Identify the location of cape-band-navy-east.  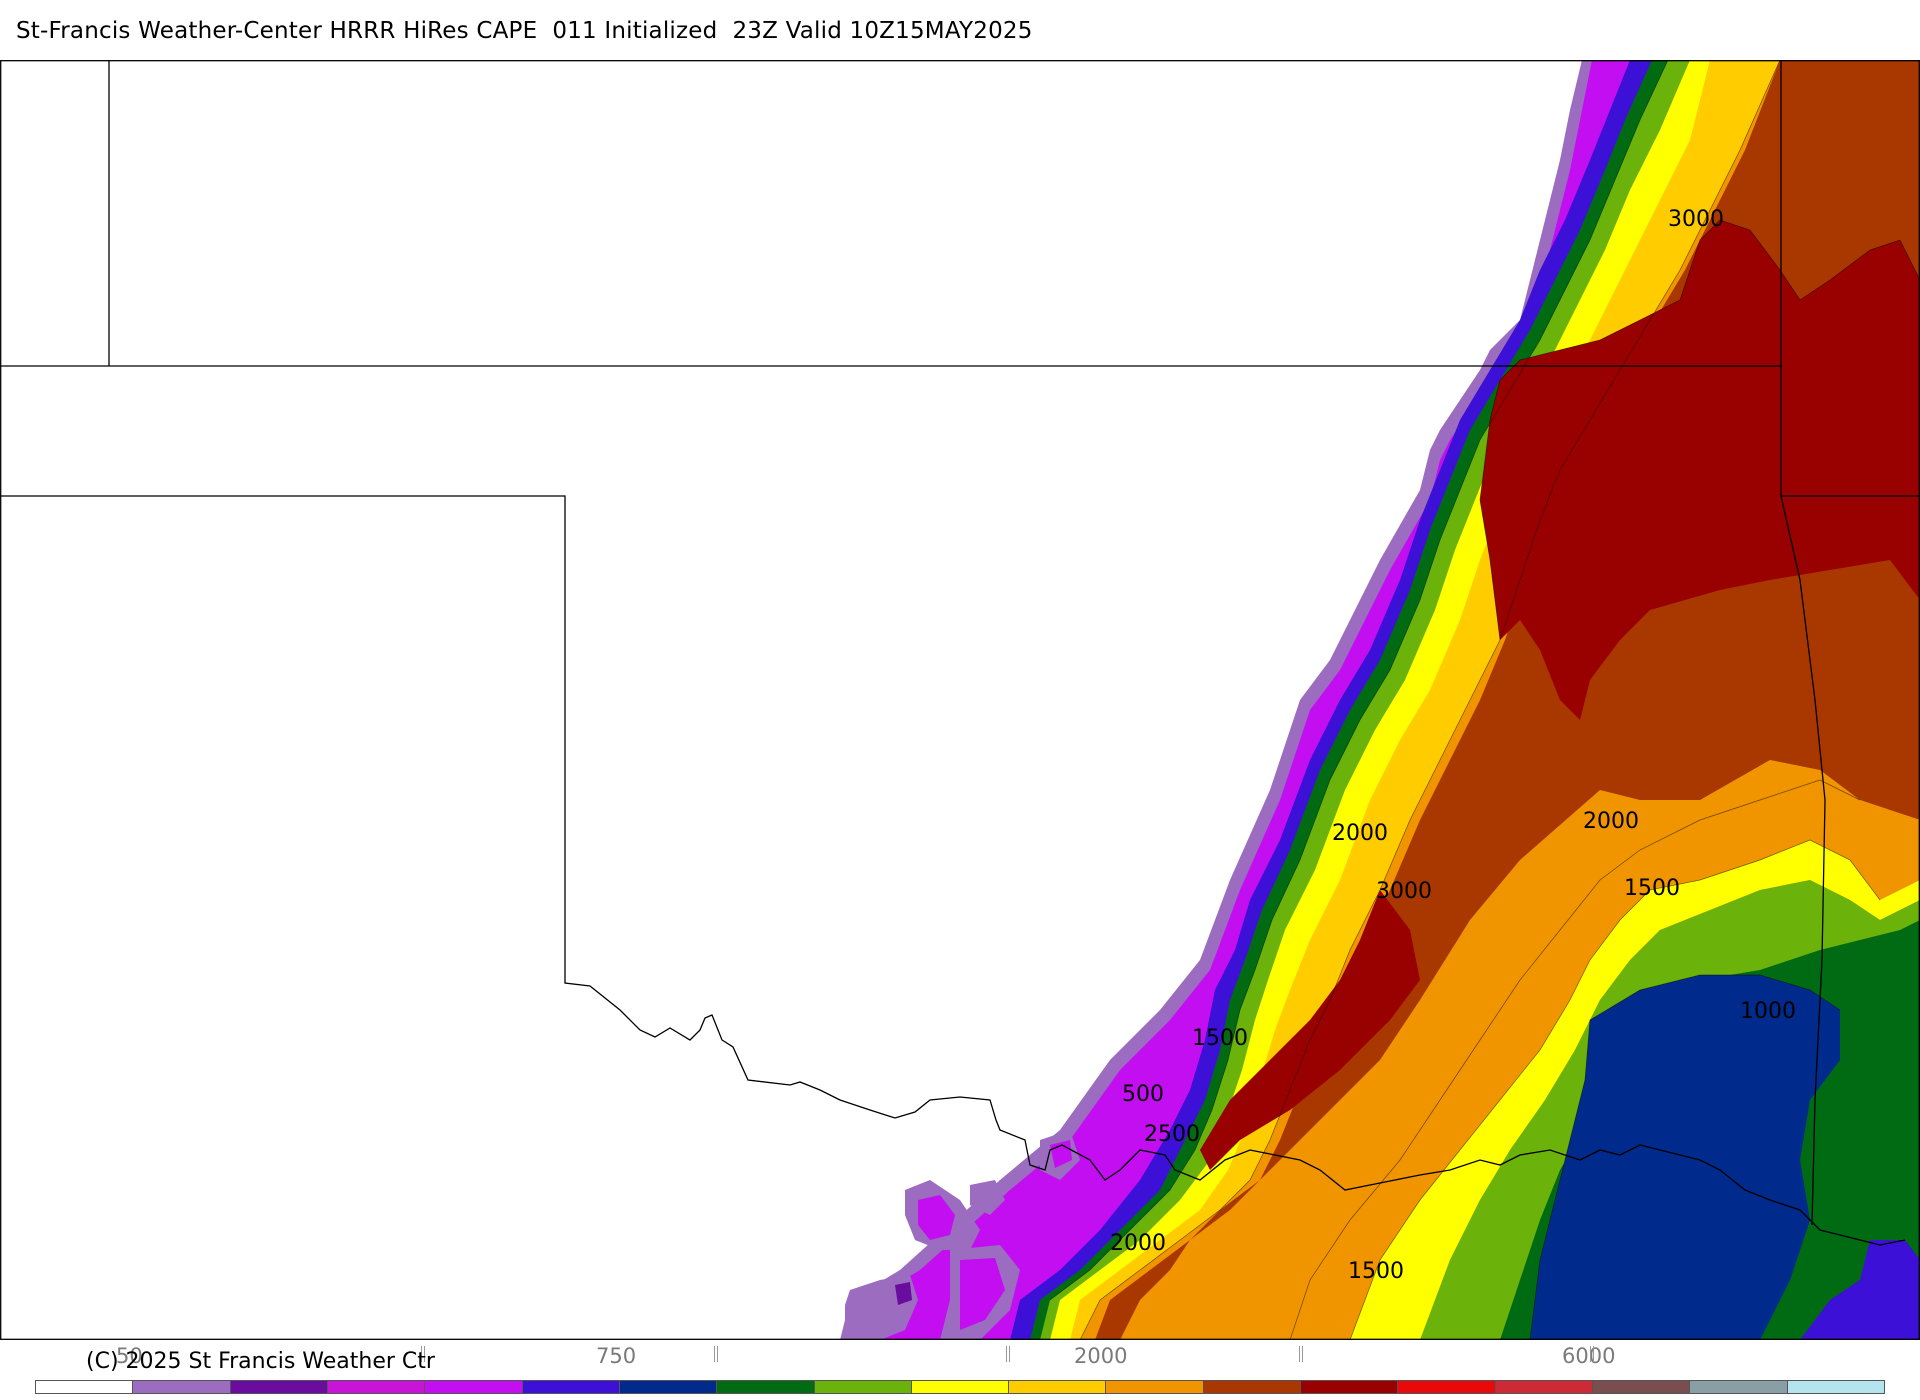
(1685, 1157).